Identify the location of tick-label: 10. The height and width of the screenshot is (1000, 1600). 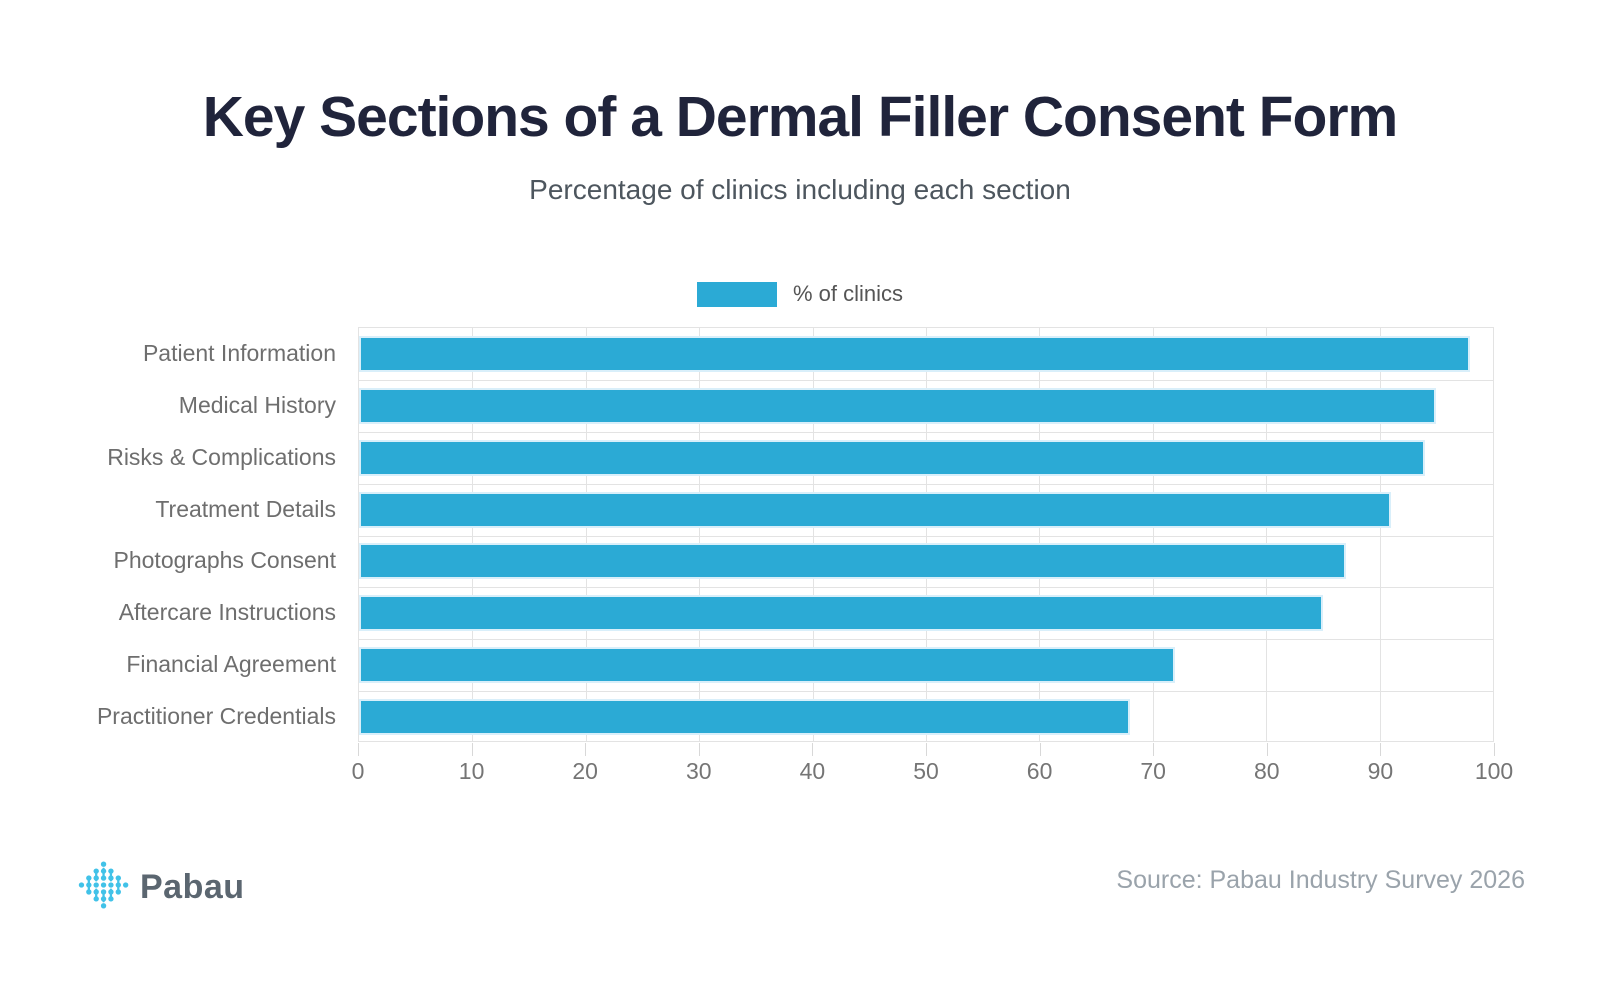
(471, 771).